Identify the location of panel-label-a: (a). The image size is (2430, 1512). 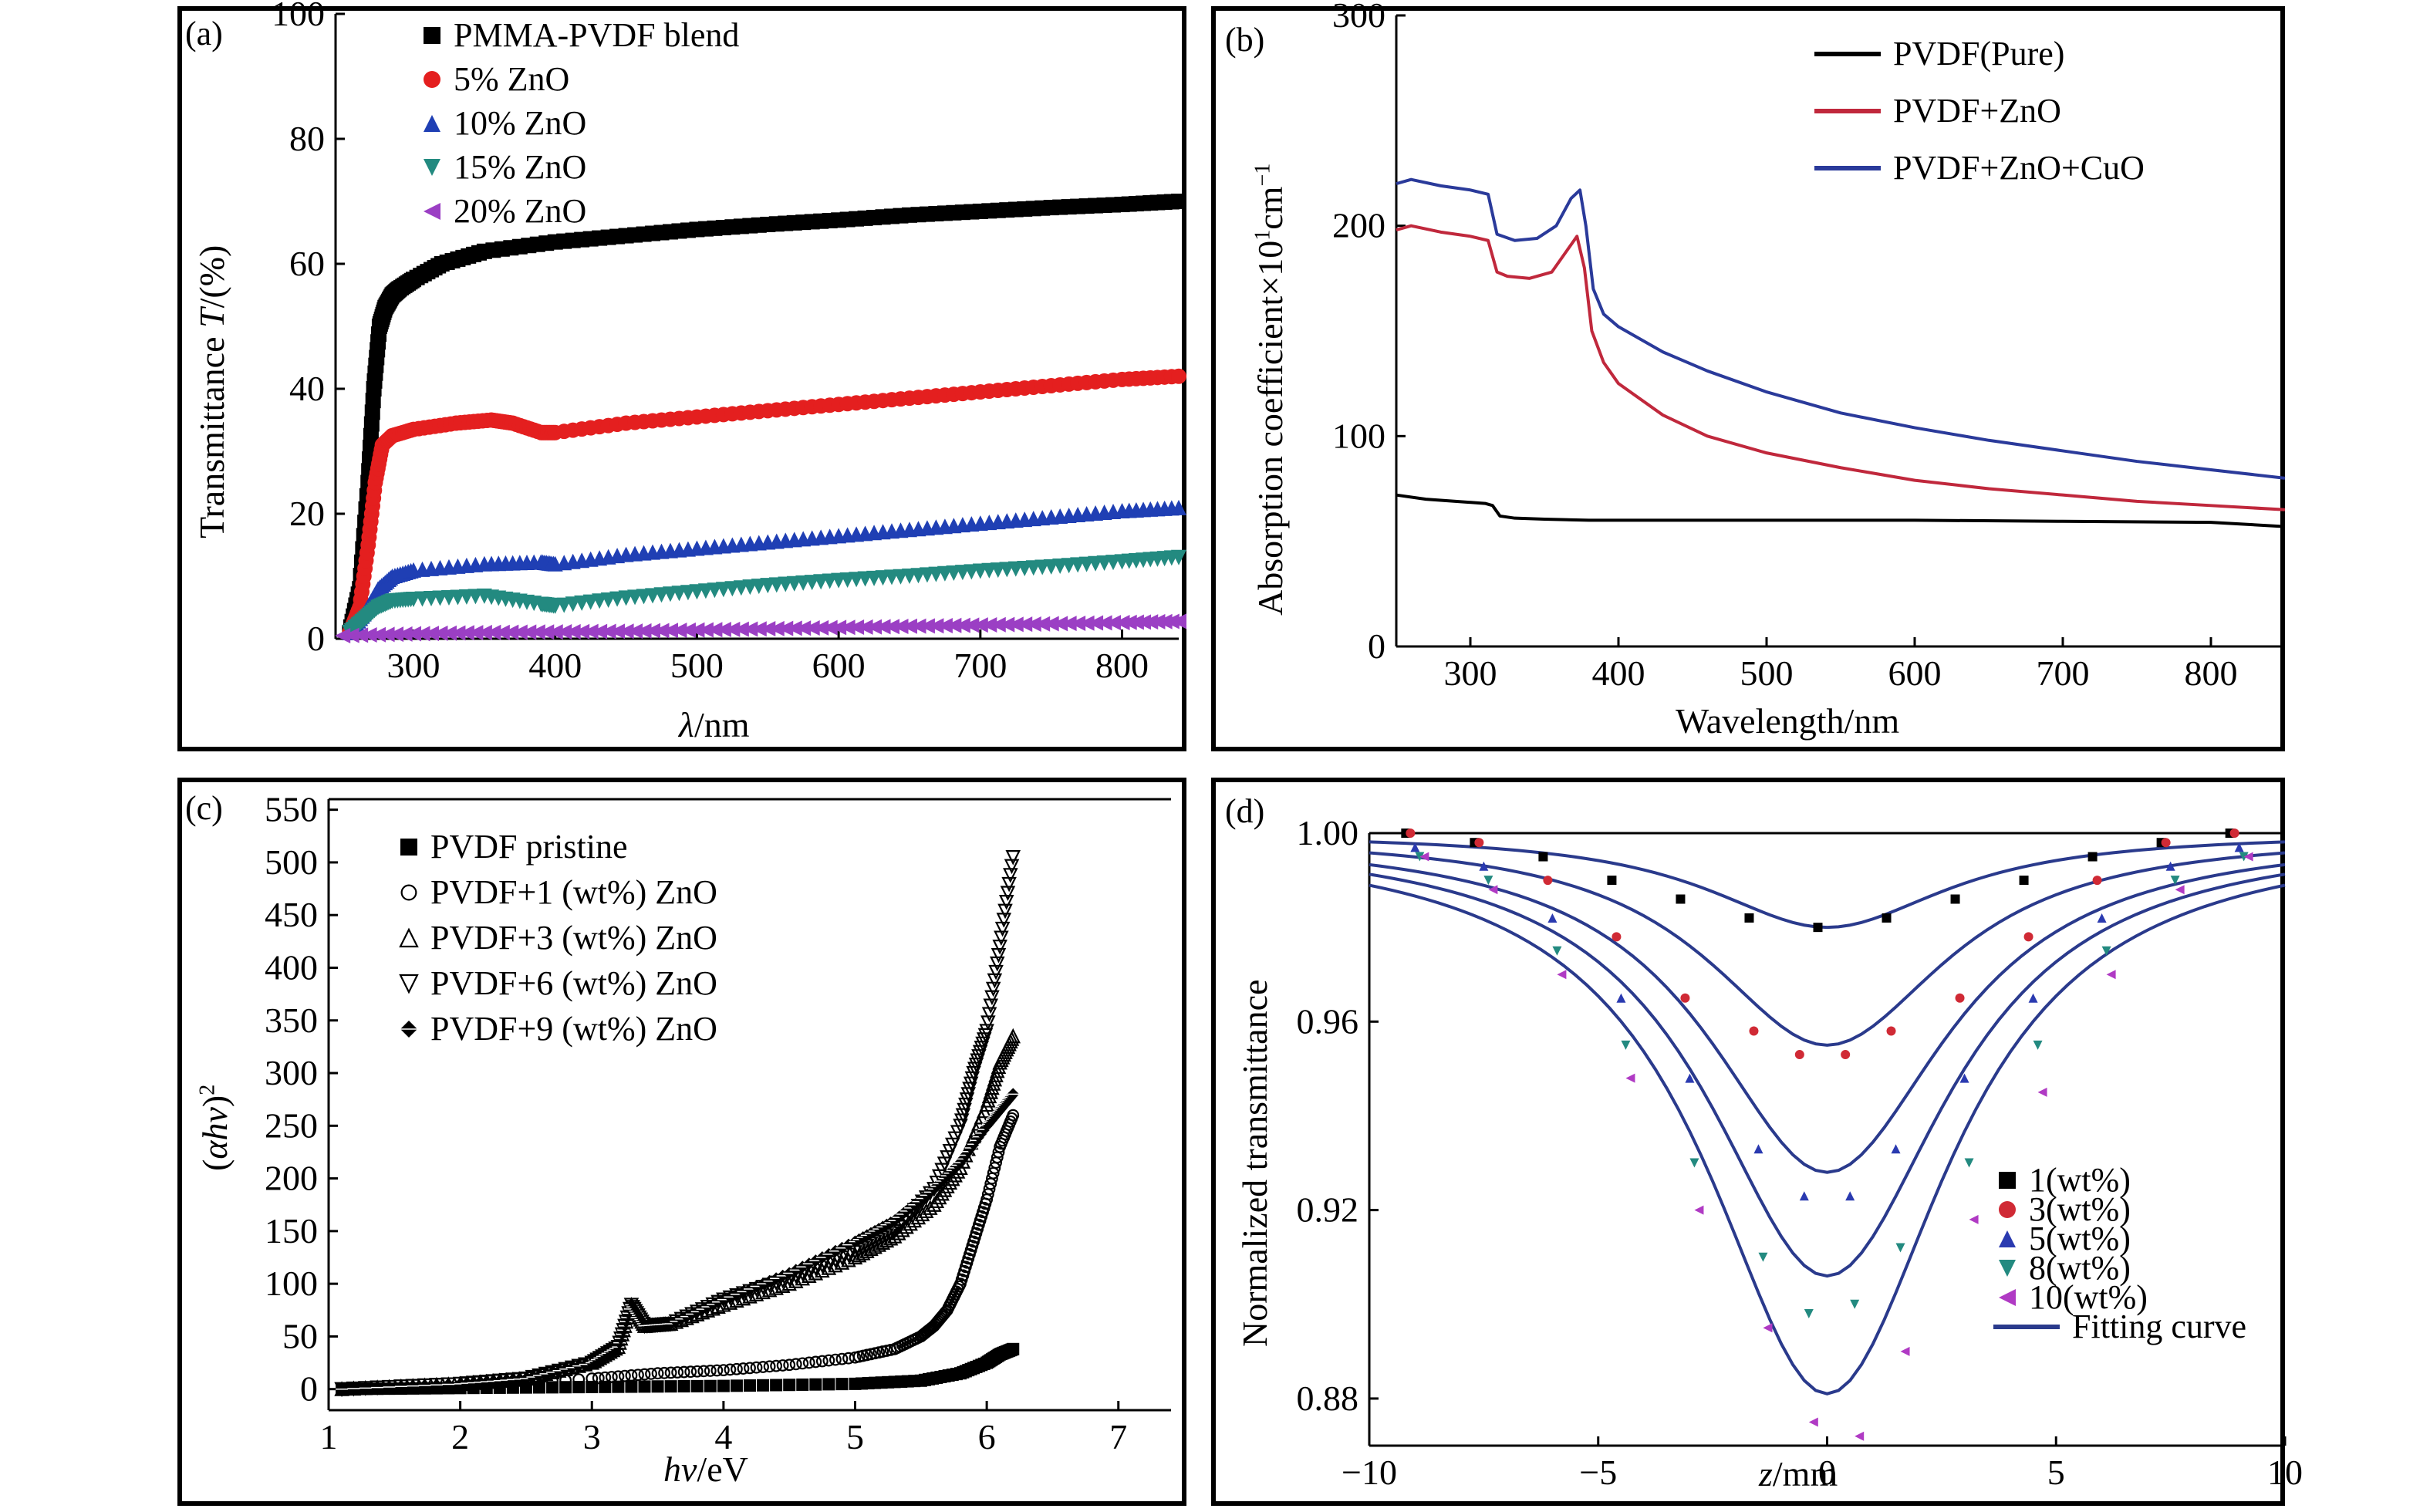
(204, 33).